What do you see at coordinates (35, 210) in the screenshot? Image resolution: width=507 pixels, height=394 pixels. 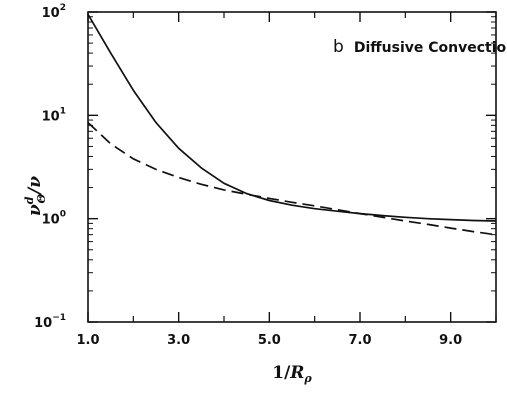 I see `y-axis-label-var: ν` at bounding box center [35, 210].